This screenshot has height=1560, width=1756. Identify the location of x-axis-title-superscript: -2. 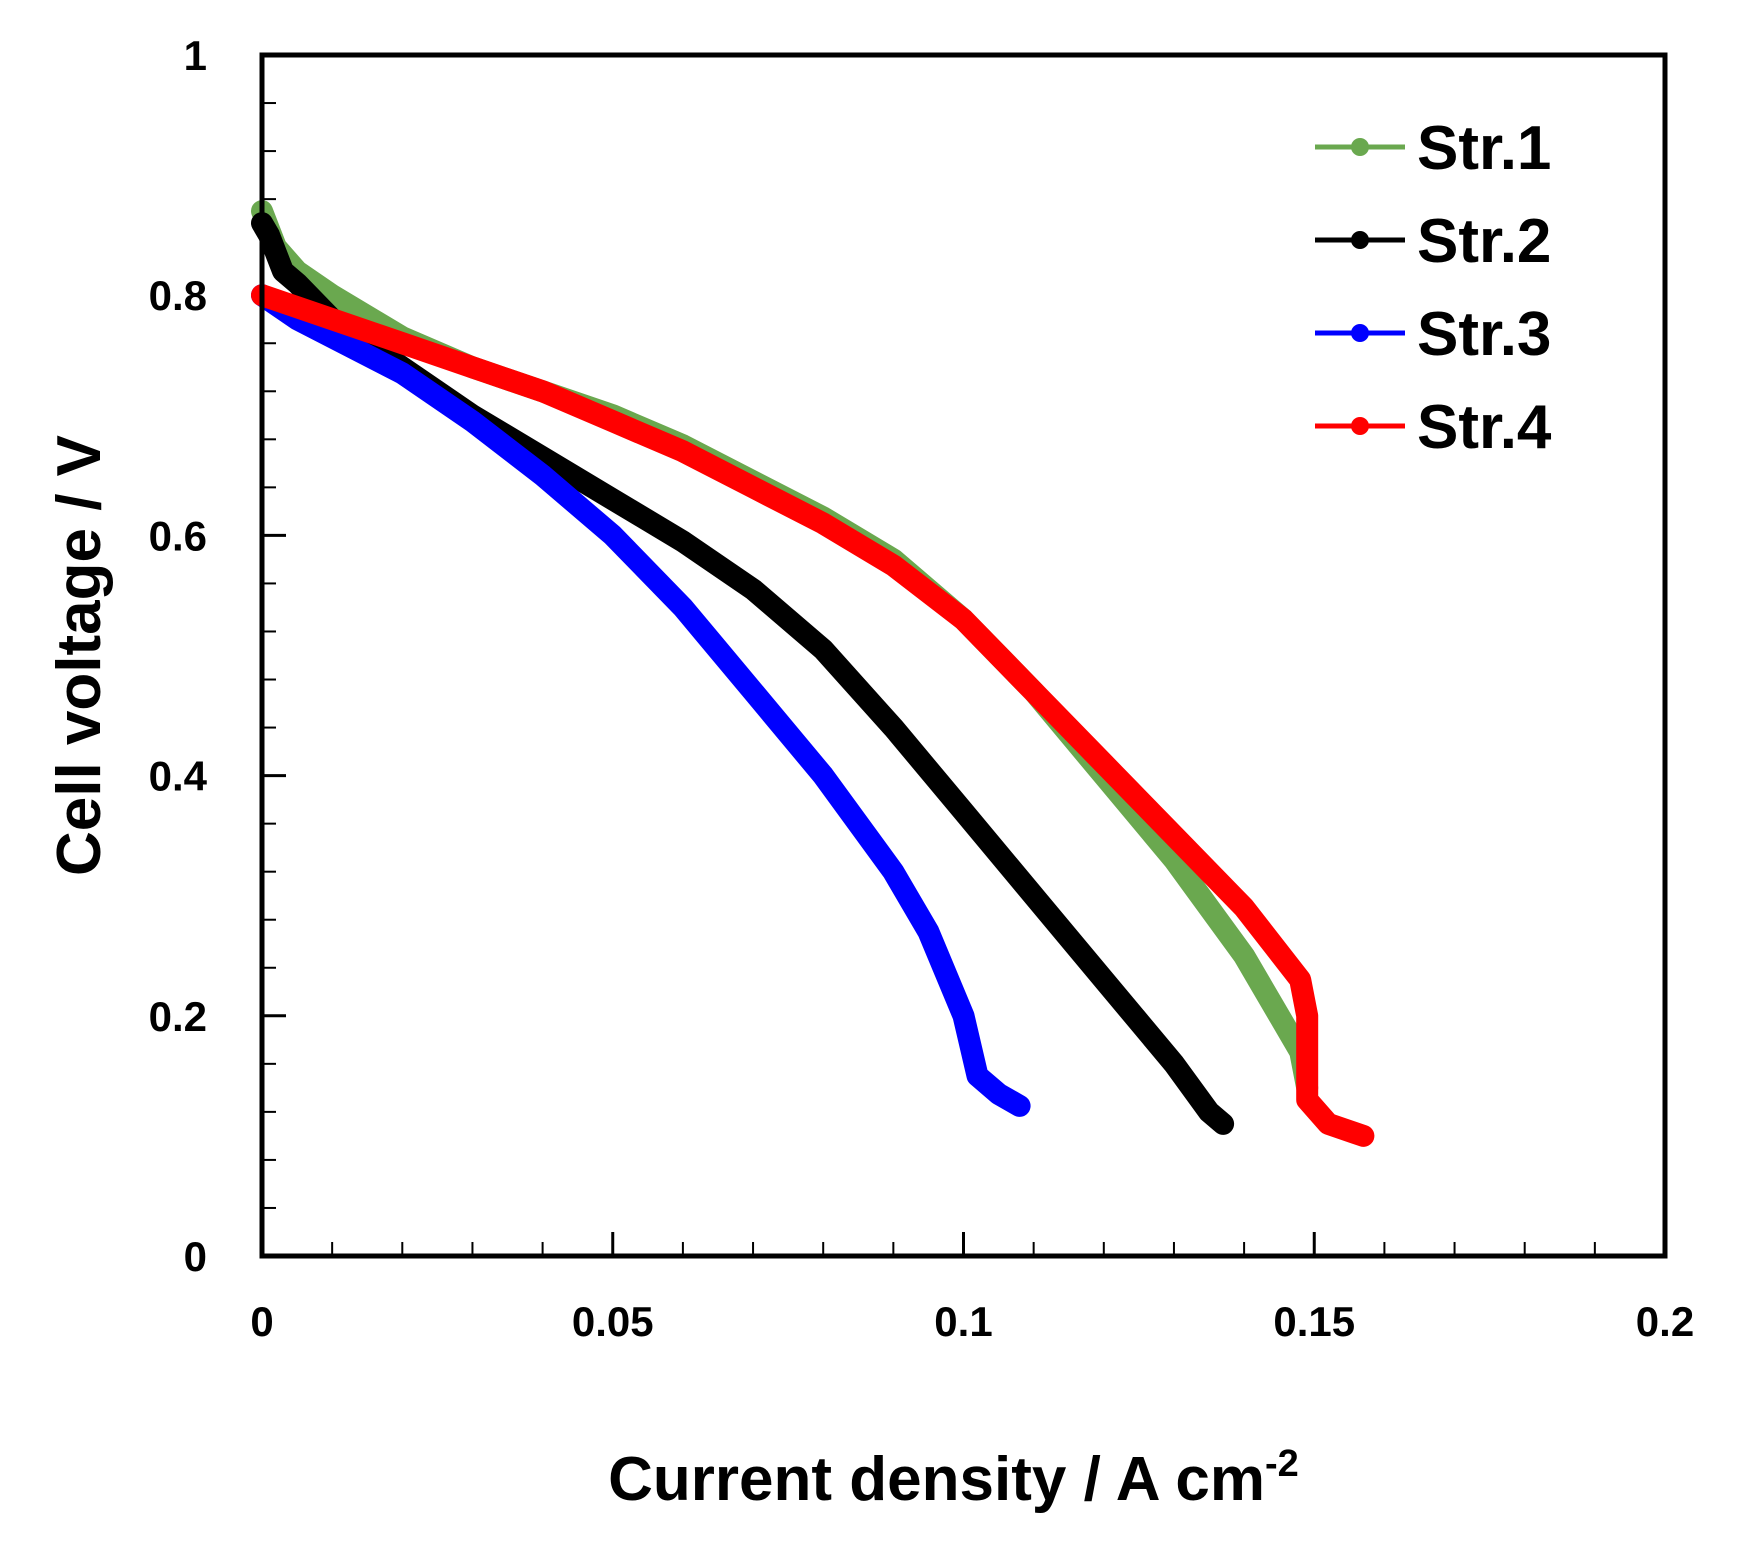
(1282, 1464).